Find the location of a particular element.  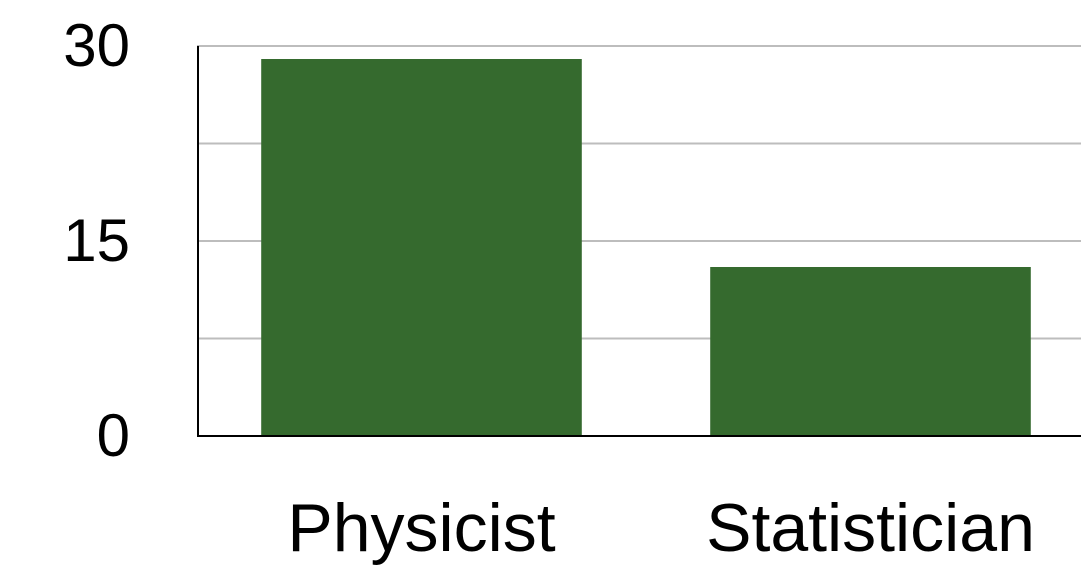

y-tick-label: 0 is located at coordinates (113, 435).